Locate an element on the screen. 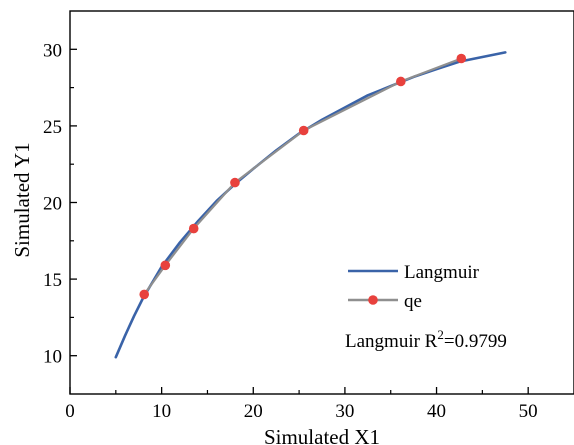  legend-langmuir-label: Langmuir is located at coordinates (442, 272).